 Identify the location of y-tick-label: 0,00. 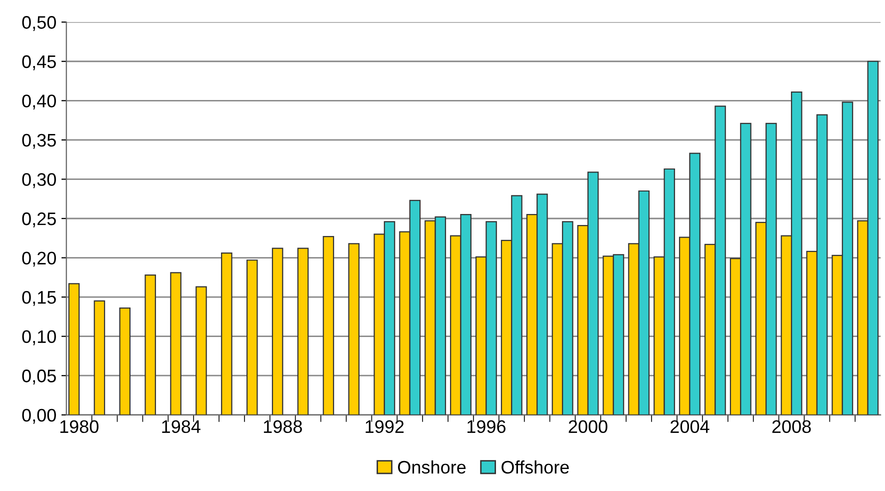
(39, 416).